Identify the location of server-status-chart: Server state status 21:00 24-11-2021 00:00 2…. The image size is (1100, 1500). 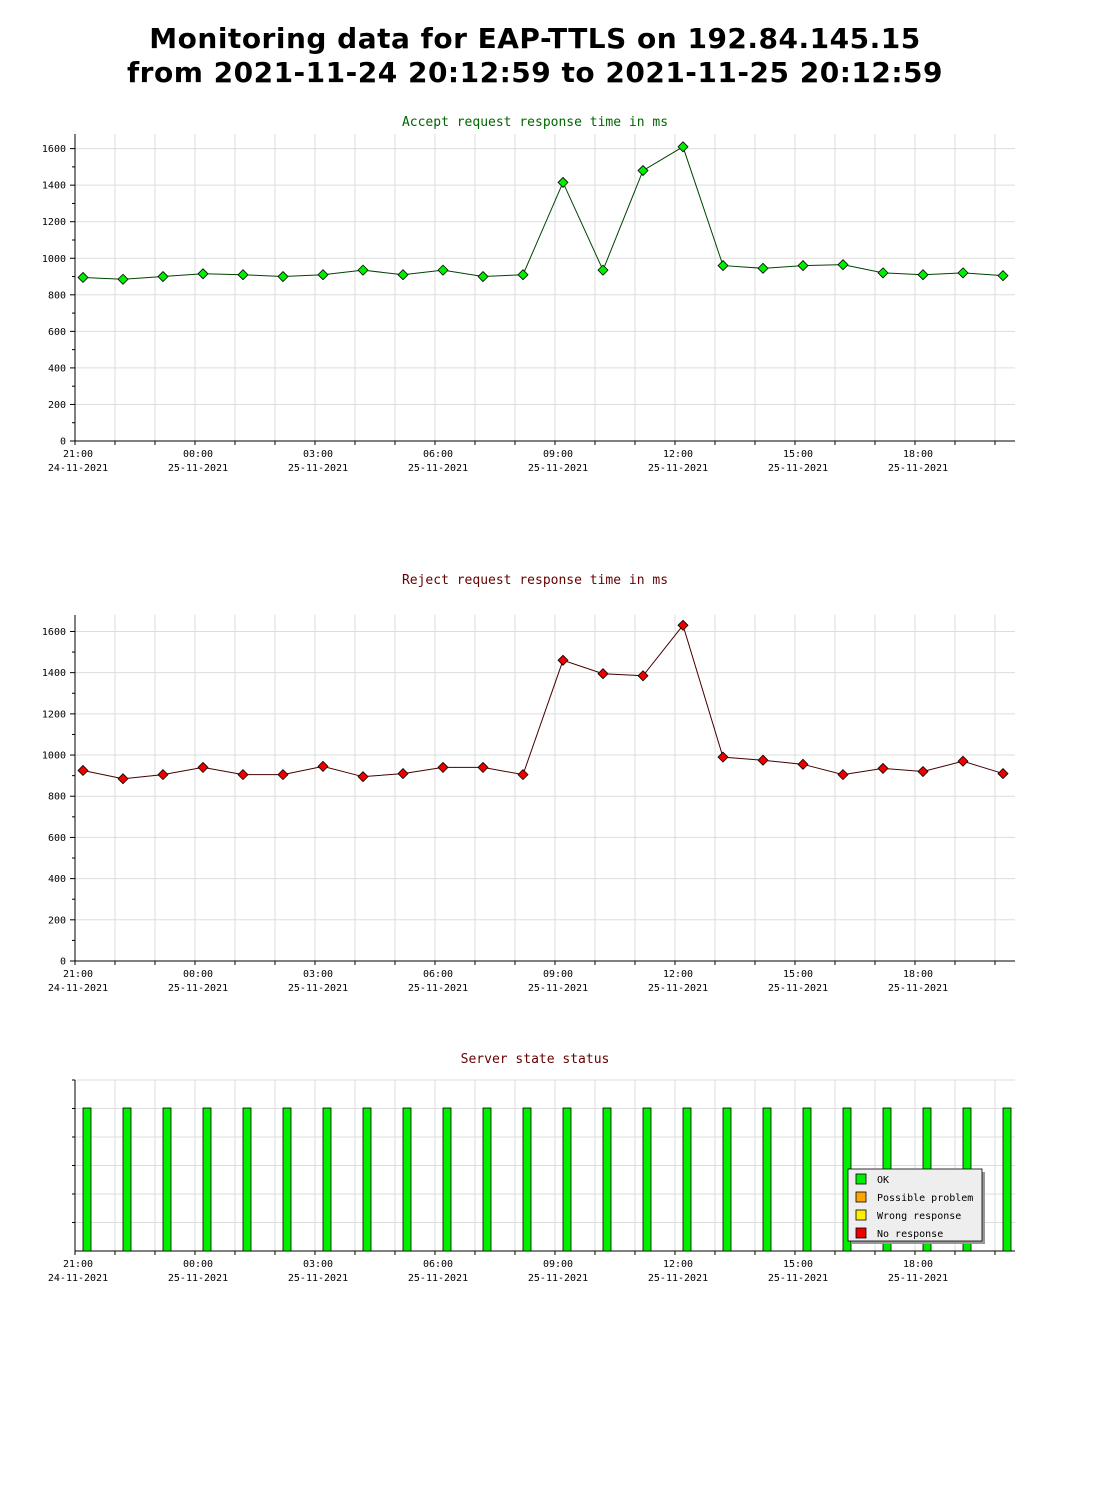
(531, 1168).